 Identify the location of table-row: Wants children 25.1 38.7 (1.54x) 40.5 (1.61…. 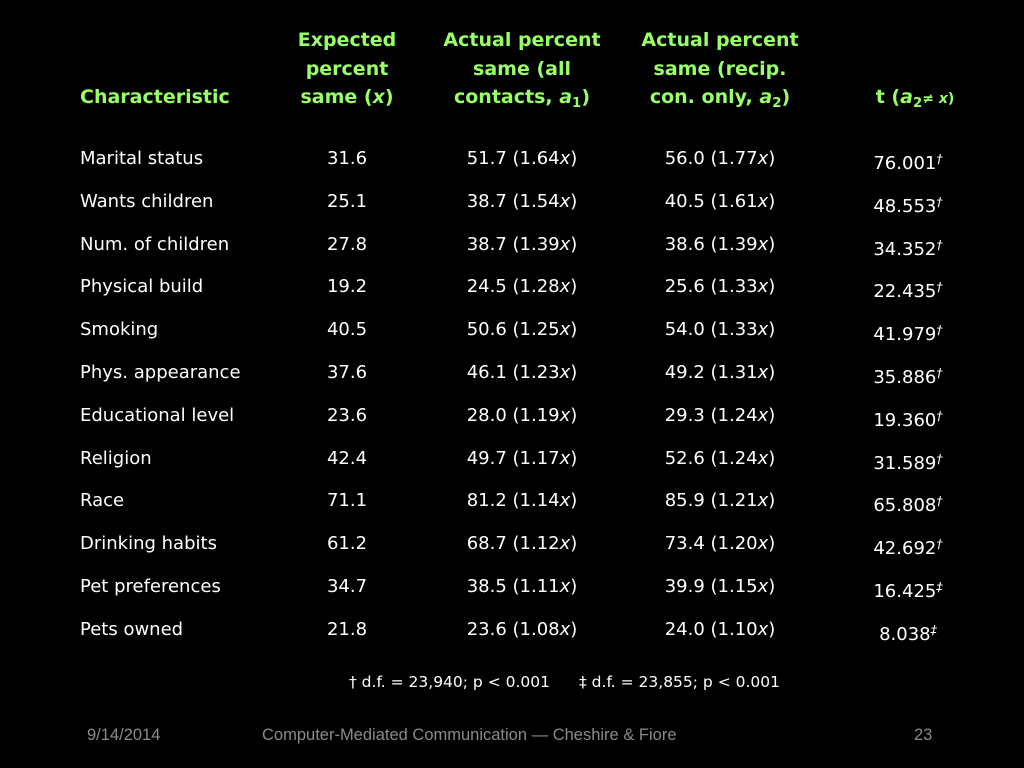
(512, 202).